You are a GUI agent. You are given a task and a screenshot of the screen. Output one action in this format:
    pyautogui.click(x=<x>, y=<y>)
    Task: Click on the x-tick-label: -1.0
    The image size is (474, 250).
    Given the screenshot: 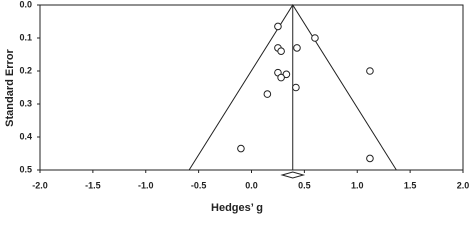 What is the action you would take?
    pyautogui.click(x=146, y=185)
    